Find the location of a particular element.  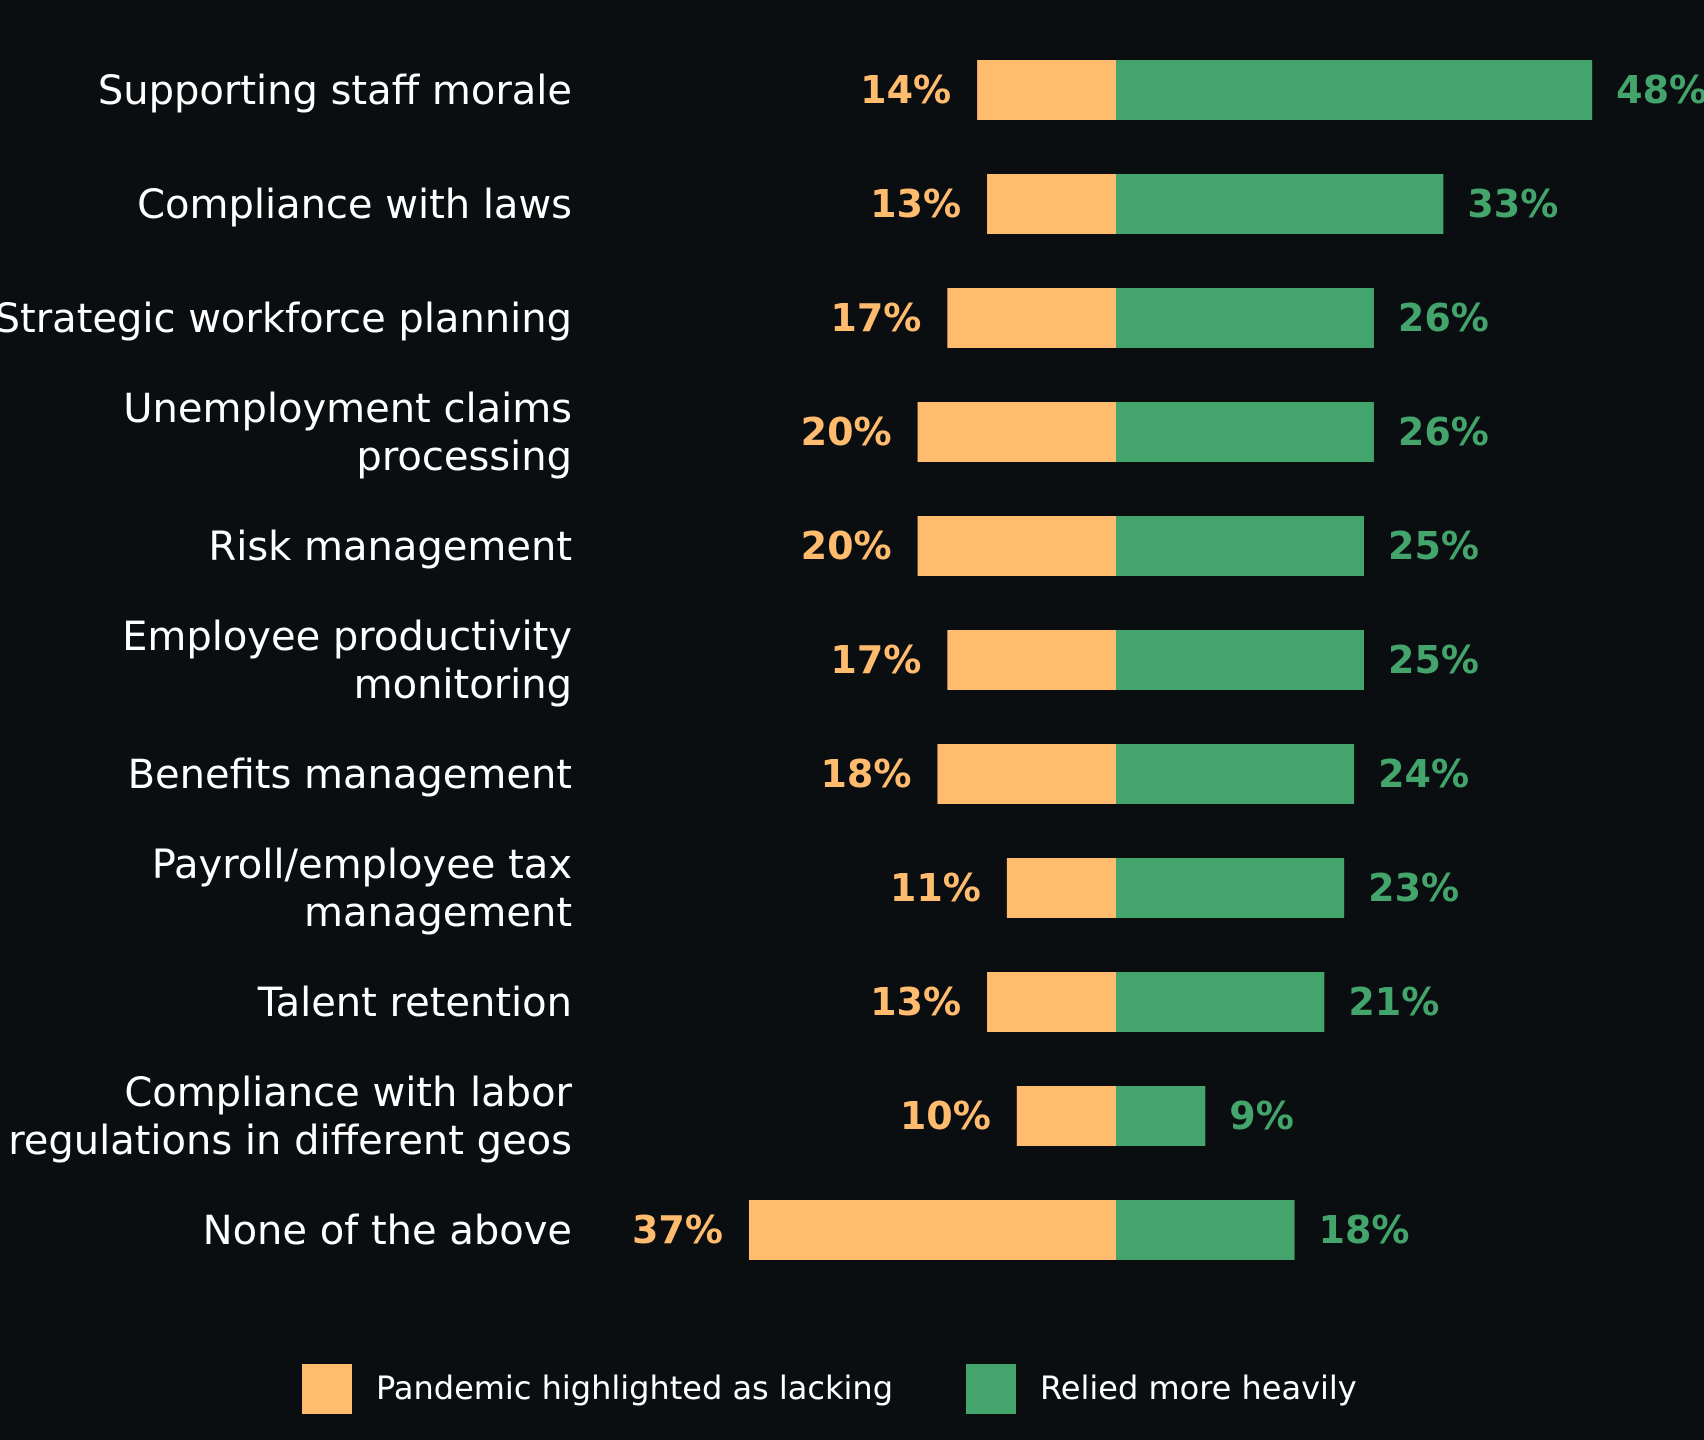

value-label-relied: 23% is located at coordinates (1413, 888).